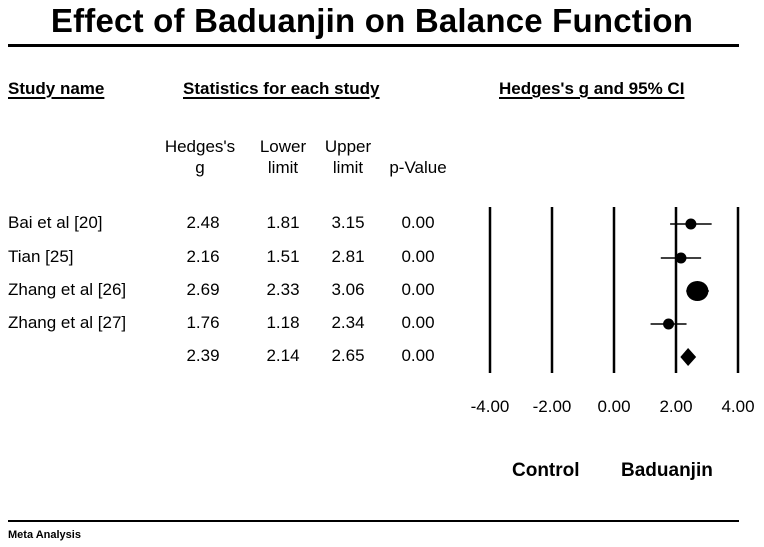 Image resolution: width=764 pixels, height=547 pixels. I want to click on lower-value: 1.18, so click(283, 322).